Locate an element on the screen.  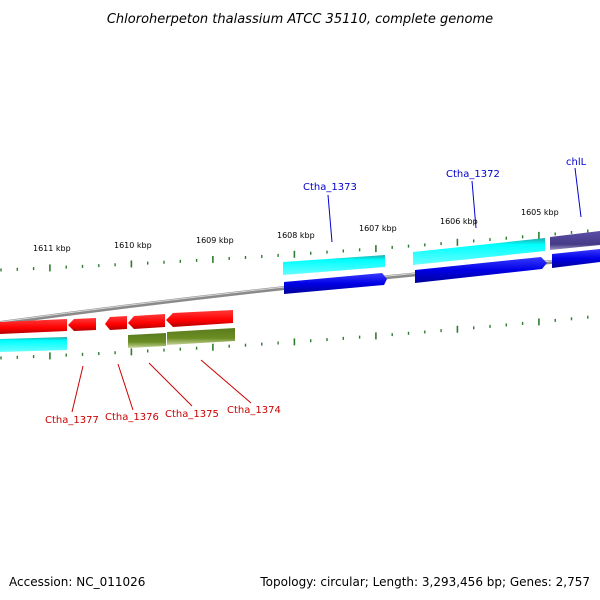
gene-label-ctha-1376: Ctha_1376 is located at coordinates (132, 417).